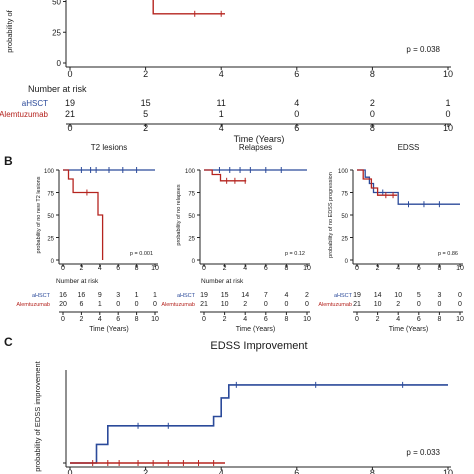 This screenshot has width=474, height=474. Describe the element at coordinates (109, 147) in the screenshot. I see `chart-title: T2 lesions` at that location.